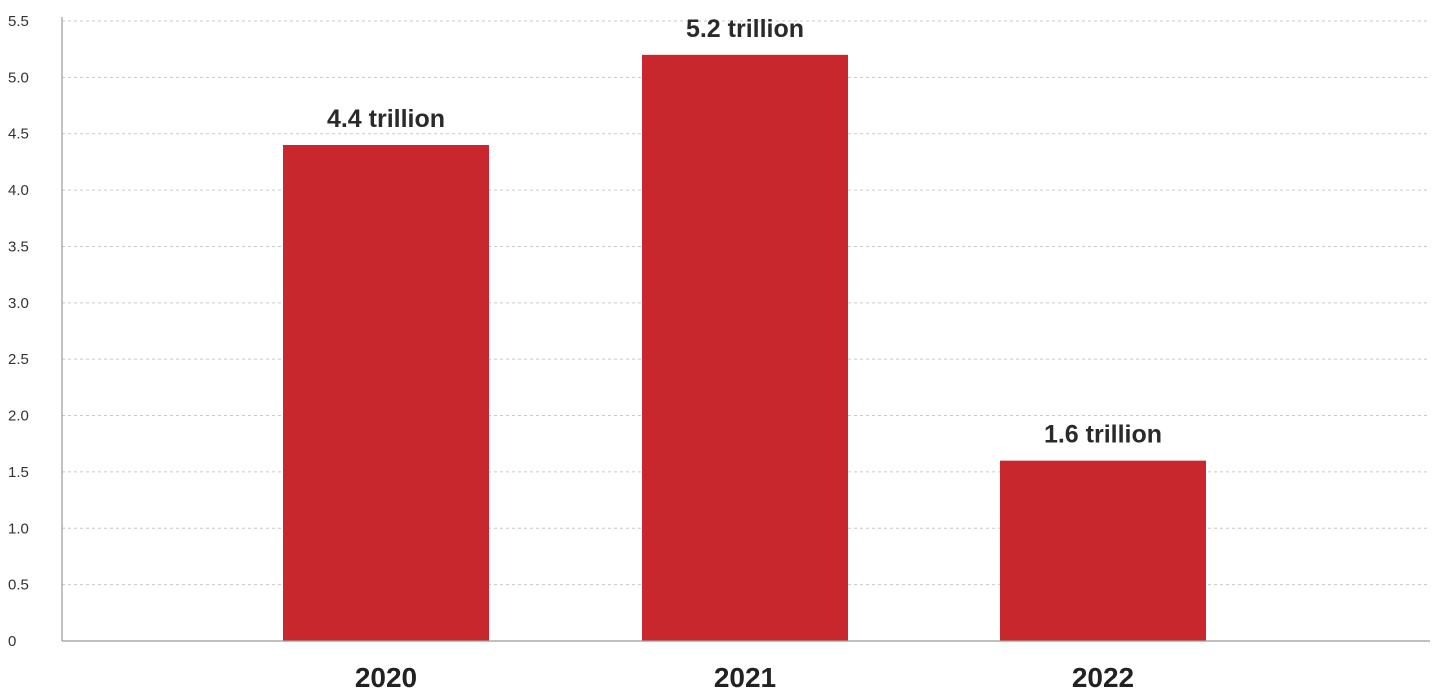 Image resolution: width=1439 pixels, height=695 pixels. What do you see at coordinates (1103, 677) in the screenshot?
I see `x-tick-label: 2022` at bounding box center [1103, 677].